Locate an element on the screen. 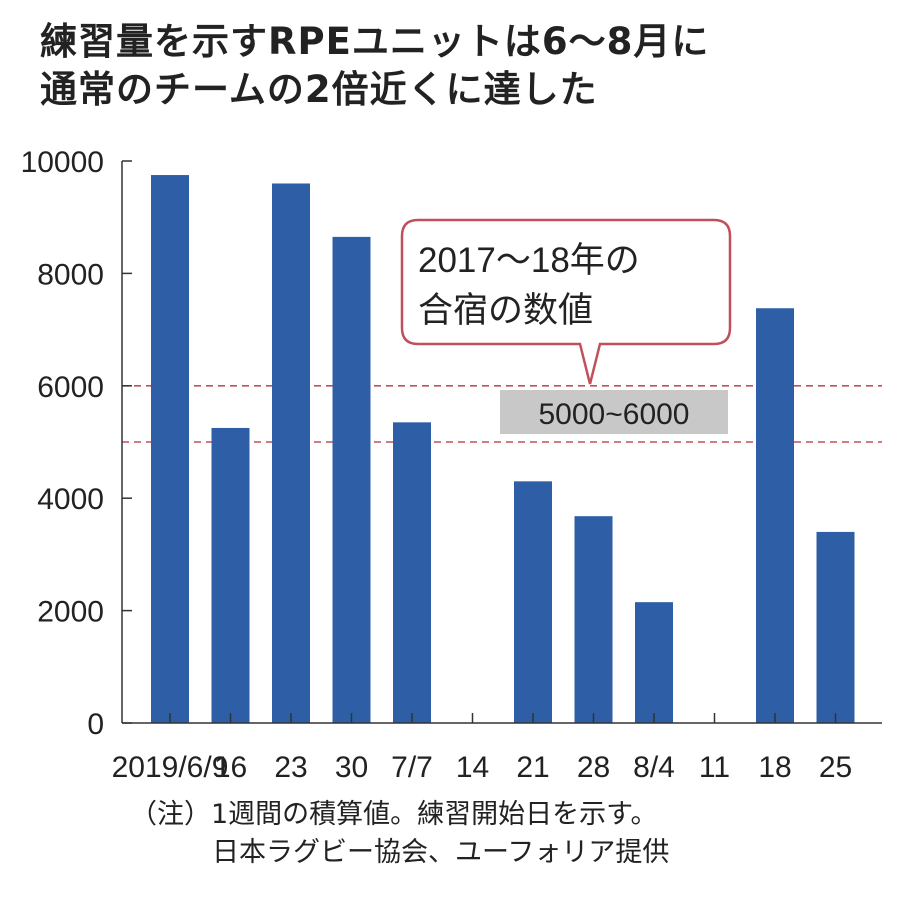  y-tick-label-0: 0 is located at coordinates (95, 724).